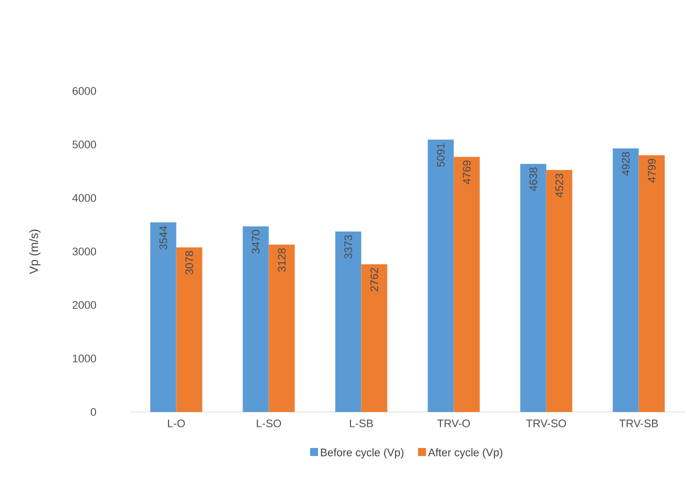  Describe the element at coordinates (348, 247) in the screenshot. I see `data-label: 3373` at that location.